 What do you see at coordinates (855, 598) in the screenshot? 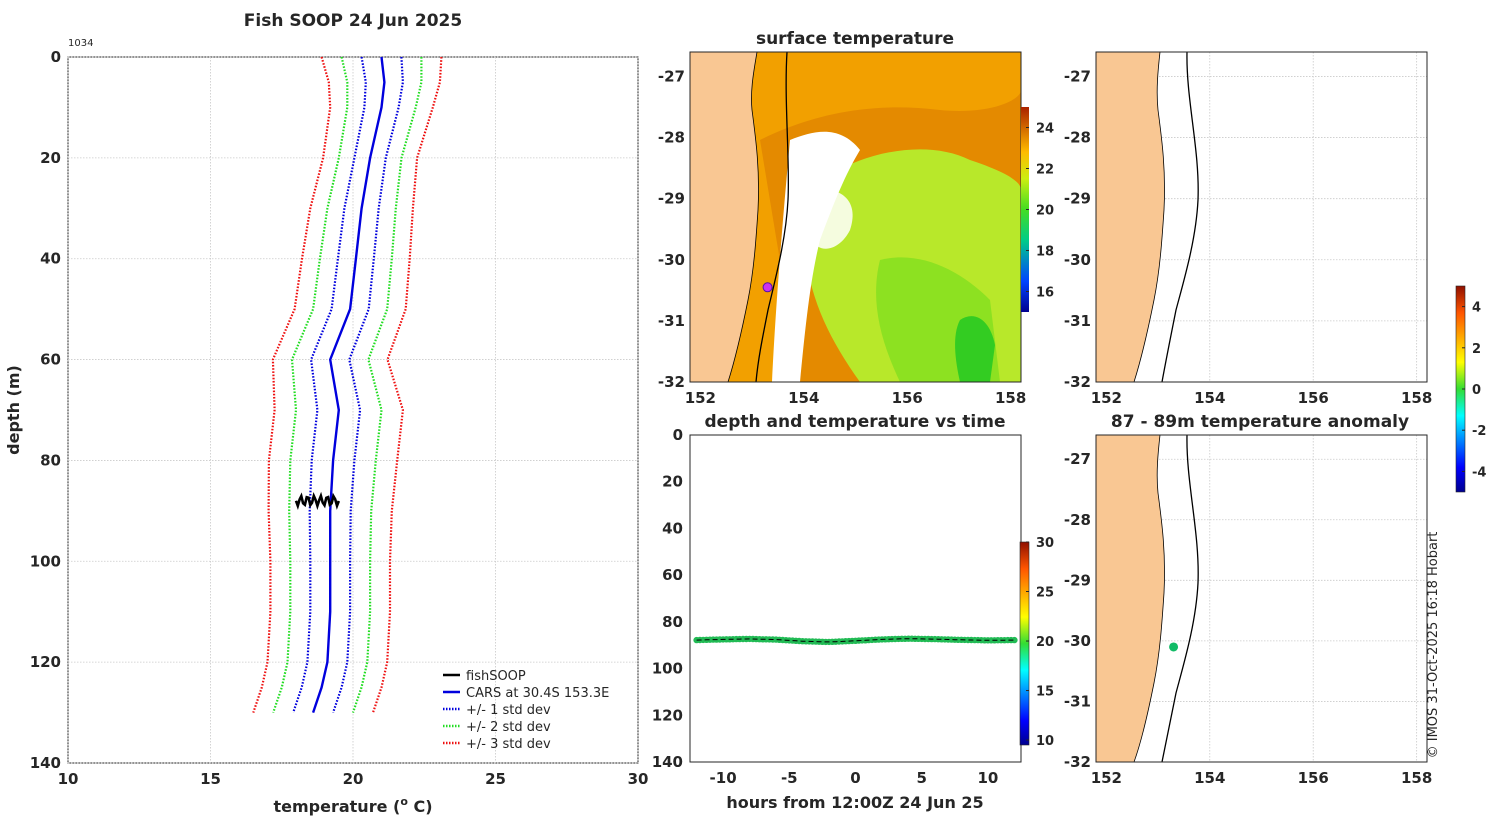
I see `timeseries-axes-box` at bounding box center [855, 598].